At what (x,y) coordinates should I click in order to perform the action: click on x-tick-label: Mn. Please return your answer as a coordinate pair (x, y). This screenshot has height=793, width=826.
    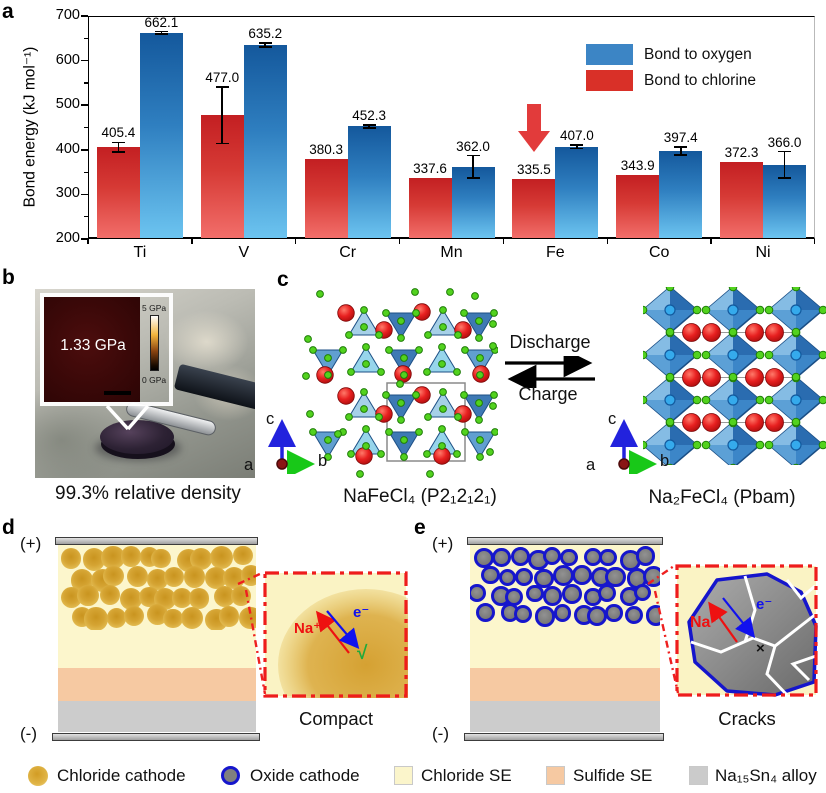
    Looking at the image, I should click on (451, 252).